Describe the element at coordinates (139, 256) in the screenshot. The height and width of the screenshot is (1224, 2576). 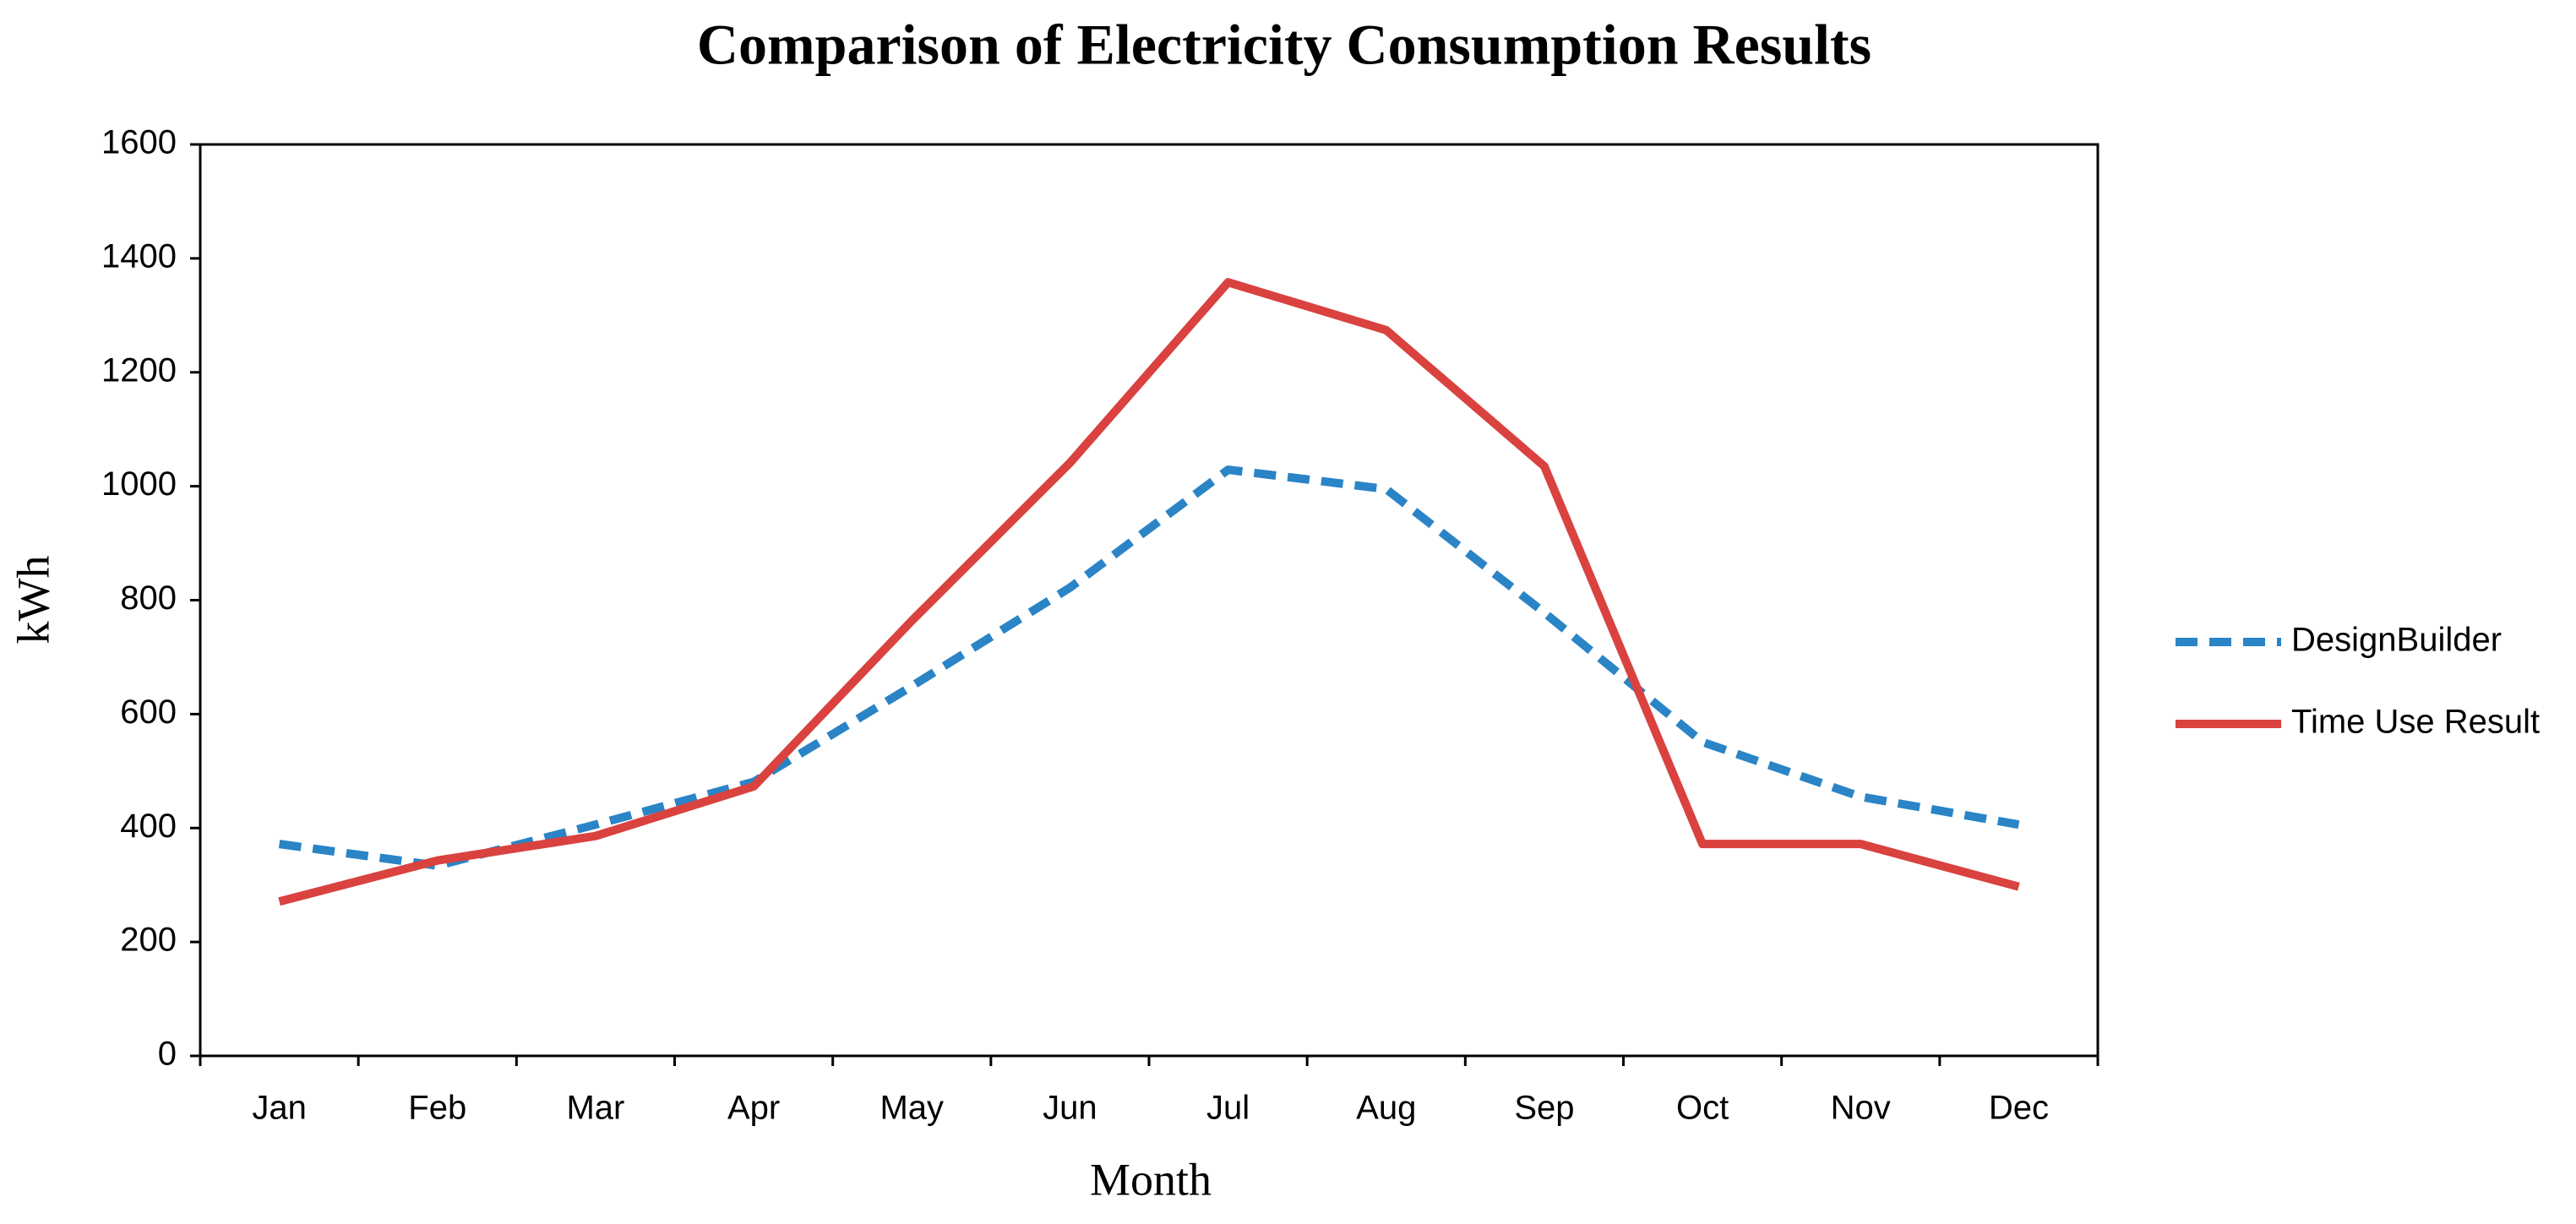
I see `y-tick-label: 1400` at that location.